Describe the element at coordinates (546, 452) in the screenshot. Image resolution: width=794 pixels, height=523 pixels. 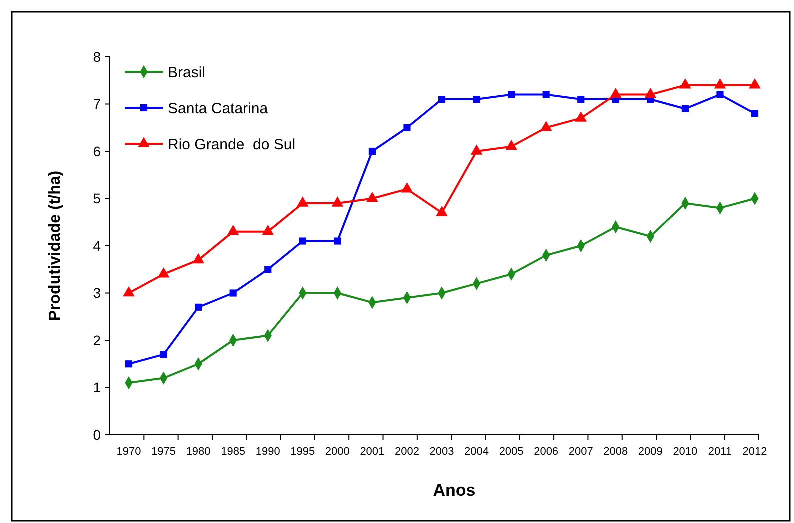
I see `x-tick-label: 2006` at that location.